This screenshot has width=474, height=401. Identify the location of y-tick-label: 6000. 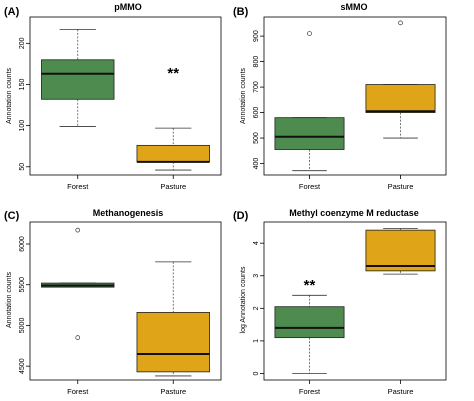
(22, 244).